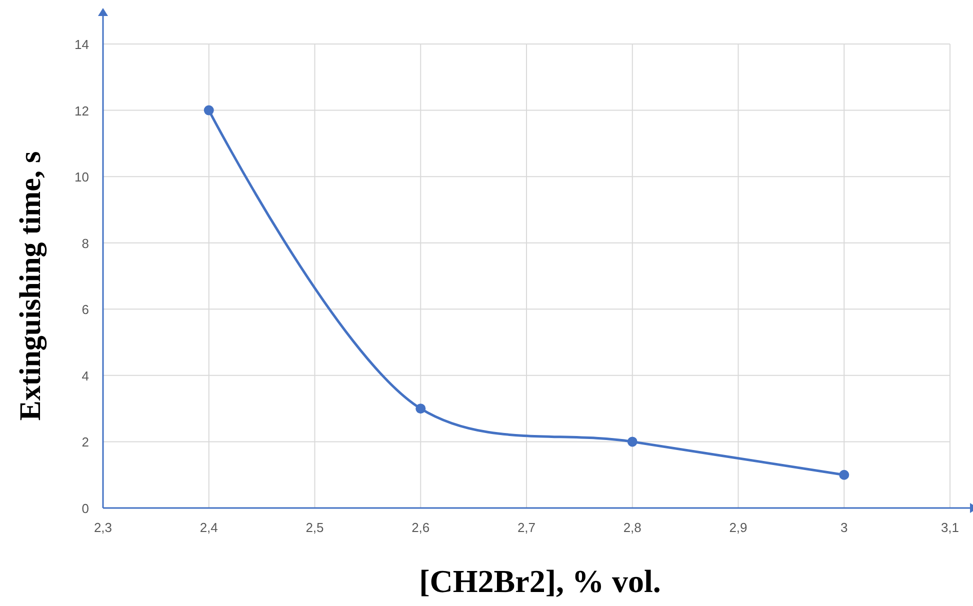  What do you see at coordinates (950, 527) in the screenshot?
I see `x-tick-label: 3,1` at bounding box center [950, 527].